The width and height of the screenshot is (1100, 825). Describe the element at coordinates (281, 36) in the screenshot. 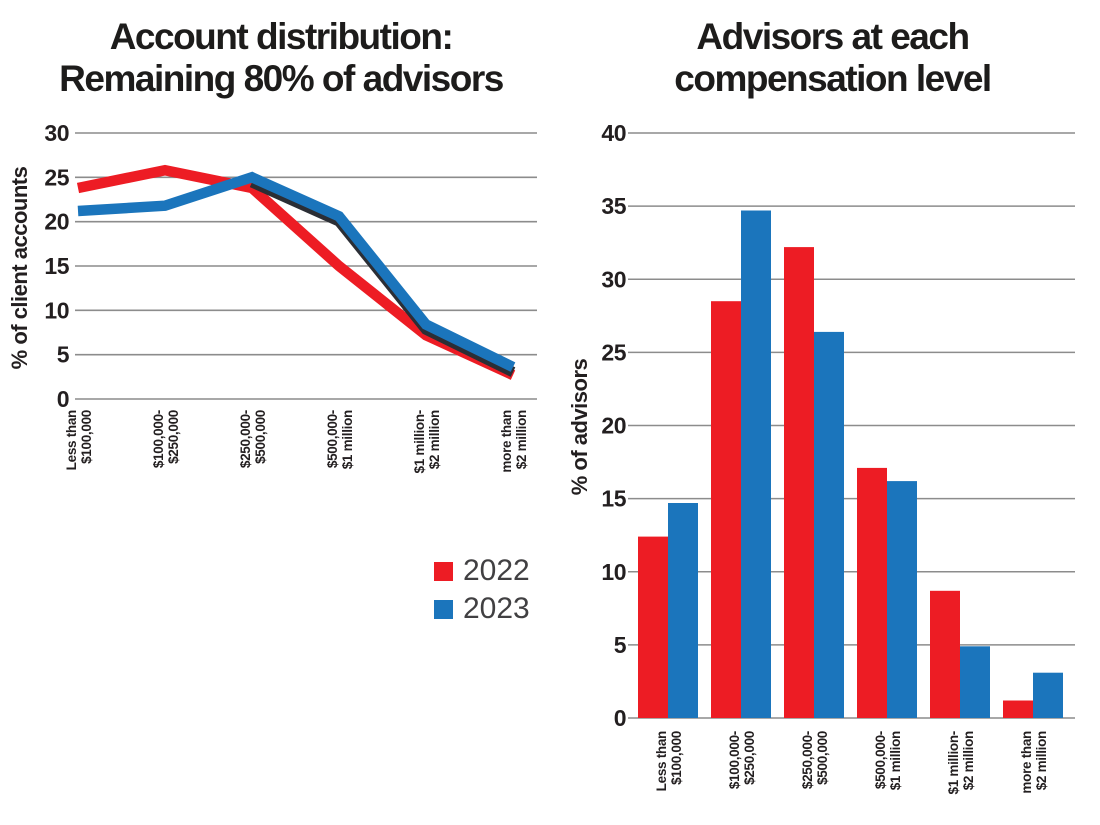

I see `line-chart-title-line1: Account distribution:` at that location.